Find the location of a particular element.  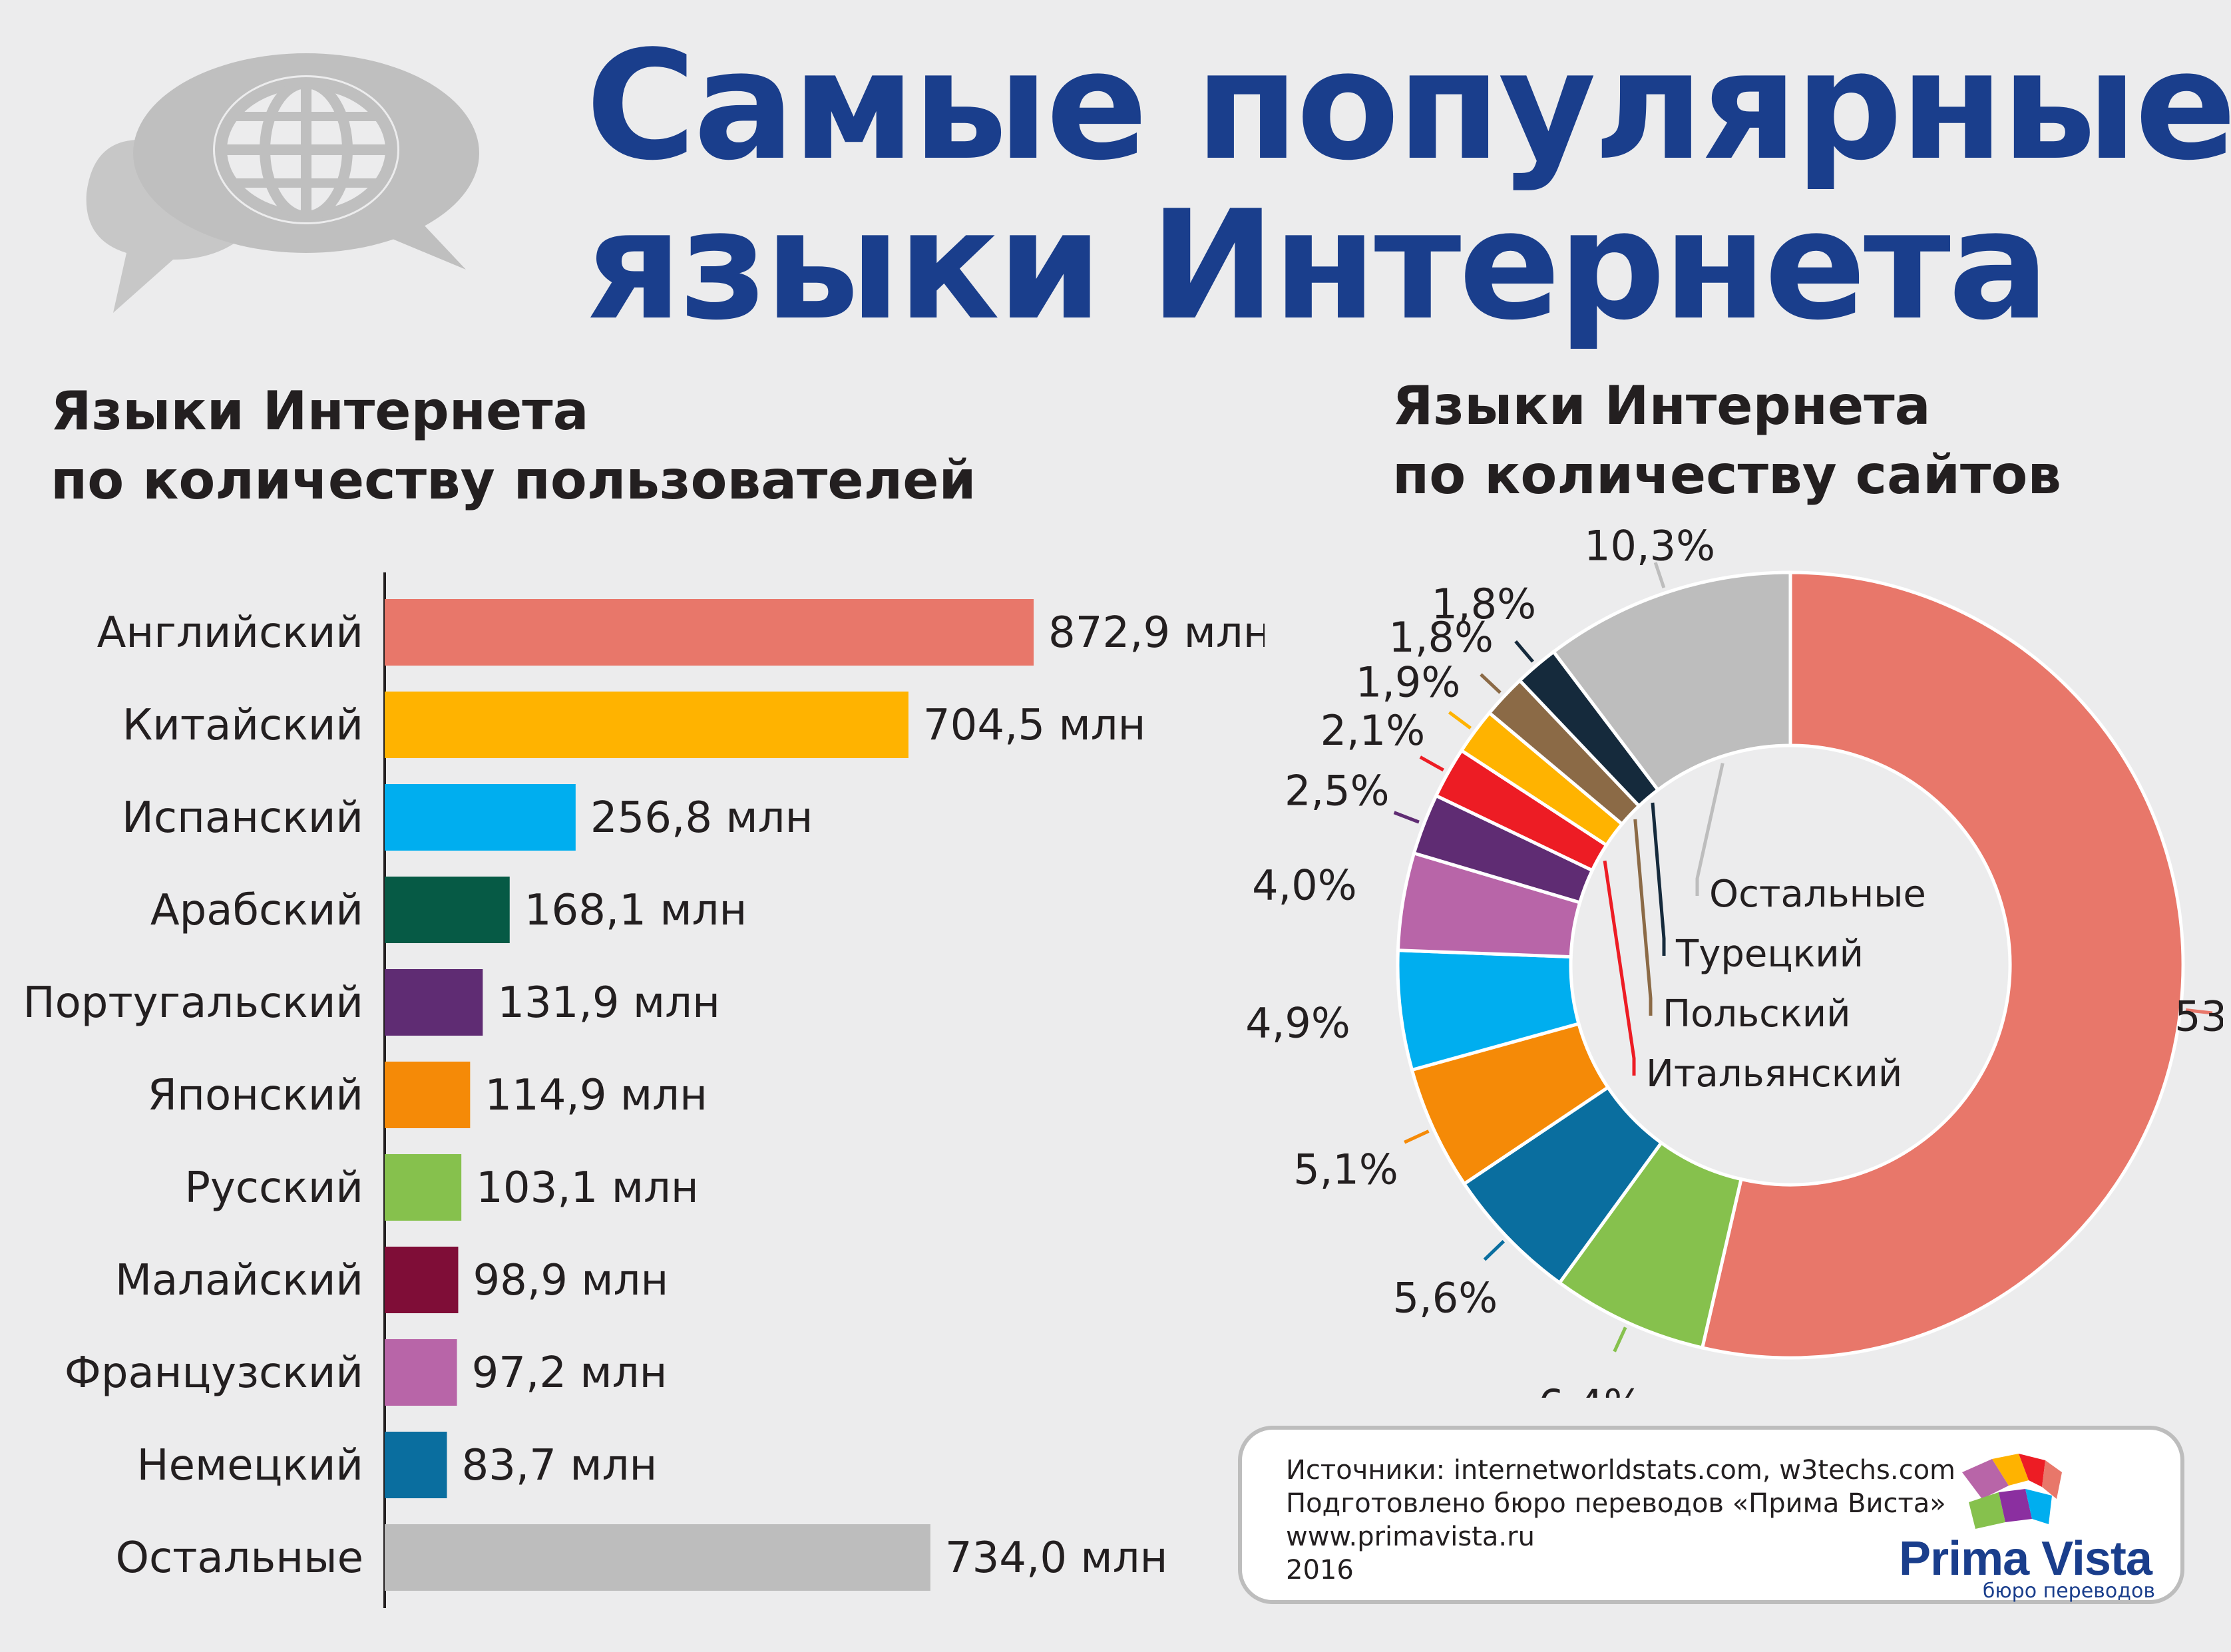

page-title: Самые популярные языки Интернета is located at coordinates (1408, 186).